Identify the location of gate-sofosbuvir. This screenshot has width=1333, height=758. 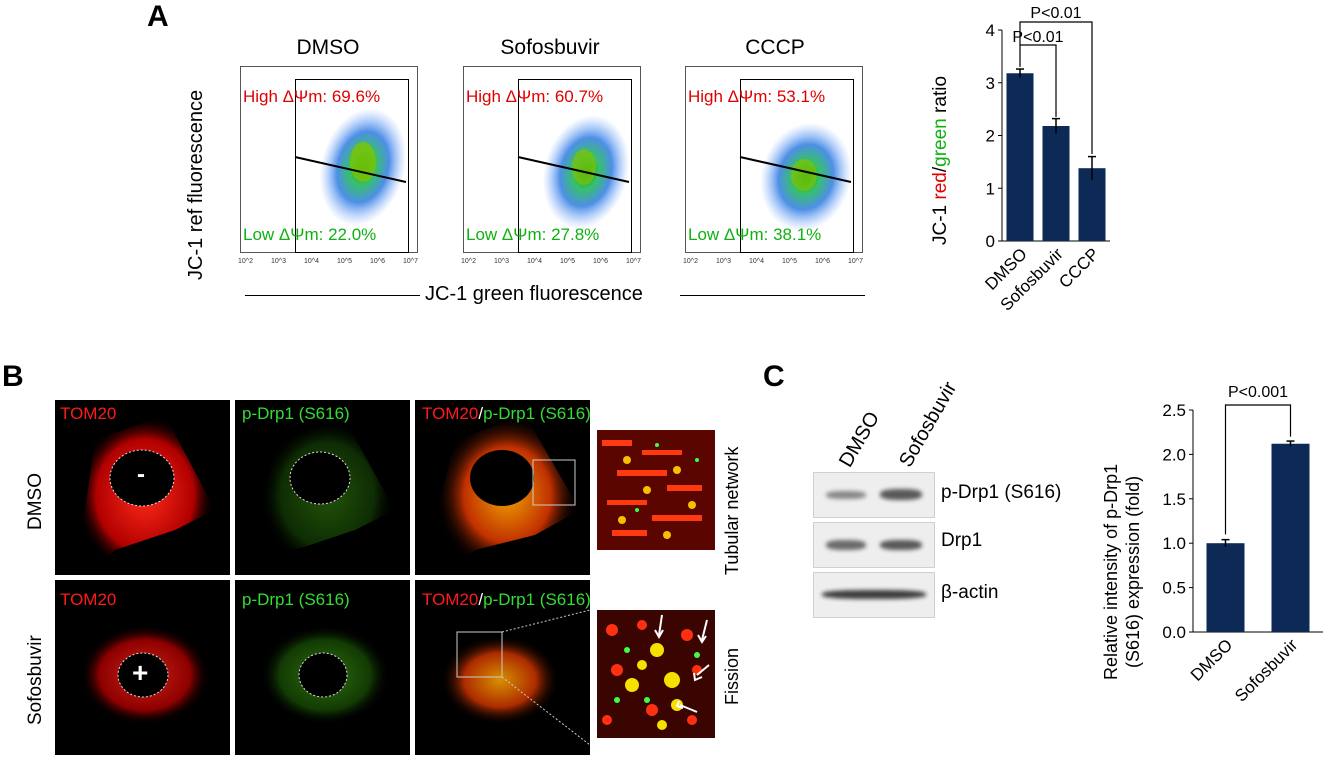
(575, 166).